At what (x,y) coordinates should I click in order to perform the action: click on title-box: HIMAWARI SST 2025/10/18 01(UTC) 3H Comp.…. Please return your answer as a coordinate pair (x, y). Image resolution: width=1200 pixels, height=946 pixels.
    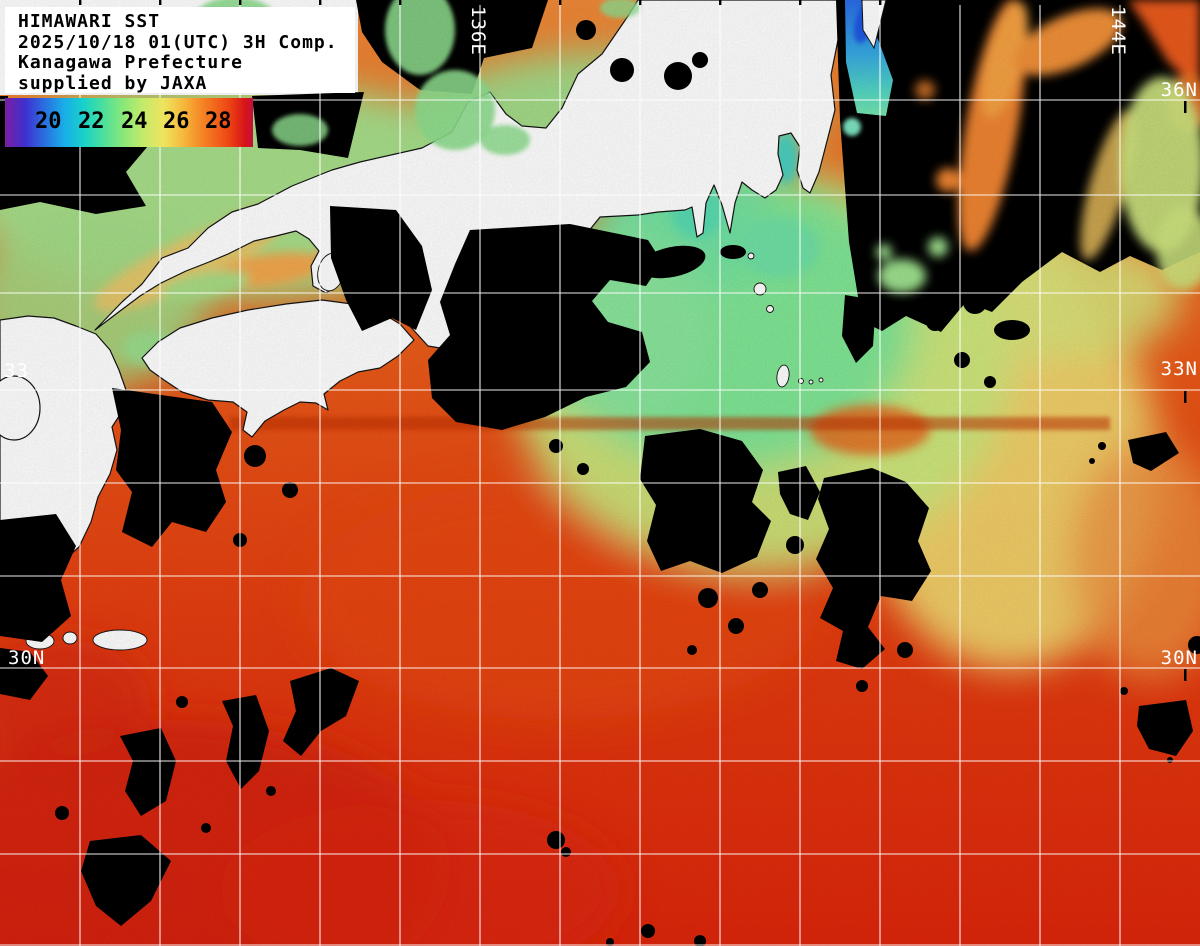
    Looking at the image, I should click on (180, 50).